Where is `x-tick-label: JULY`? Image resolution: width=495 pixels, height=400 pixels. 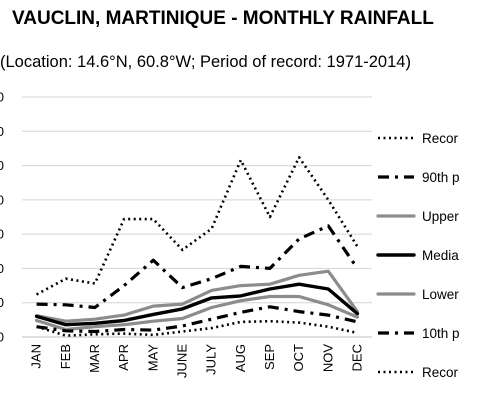 x-tick-label: JULY is located at coordinates (211, 359).